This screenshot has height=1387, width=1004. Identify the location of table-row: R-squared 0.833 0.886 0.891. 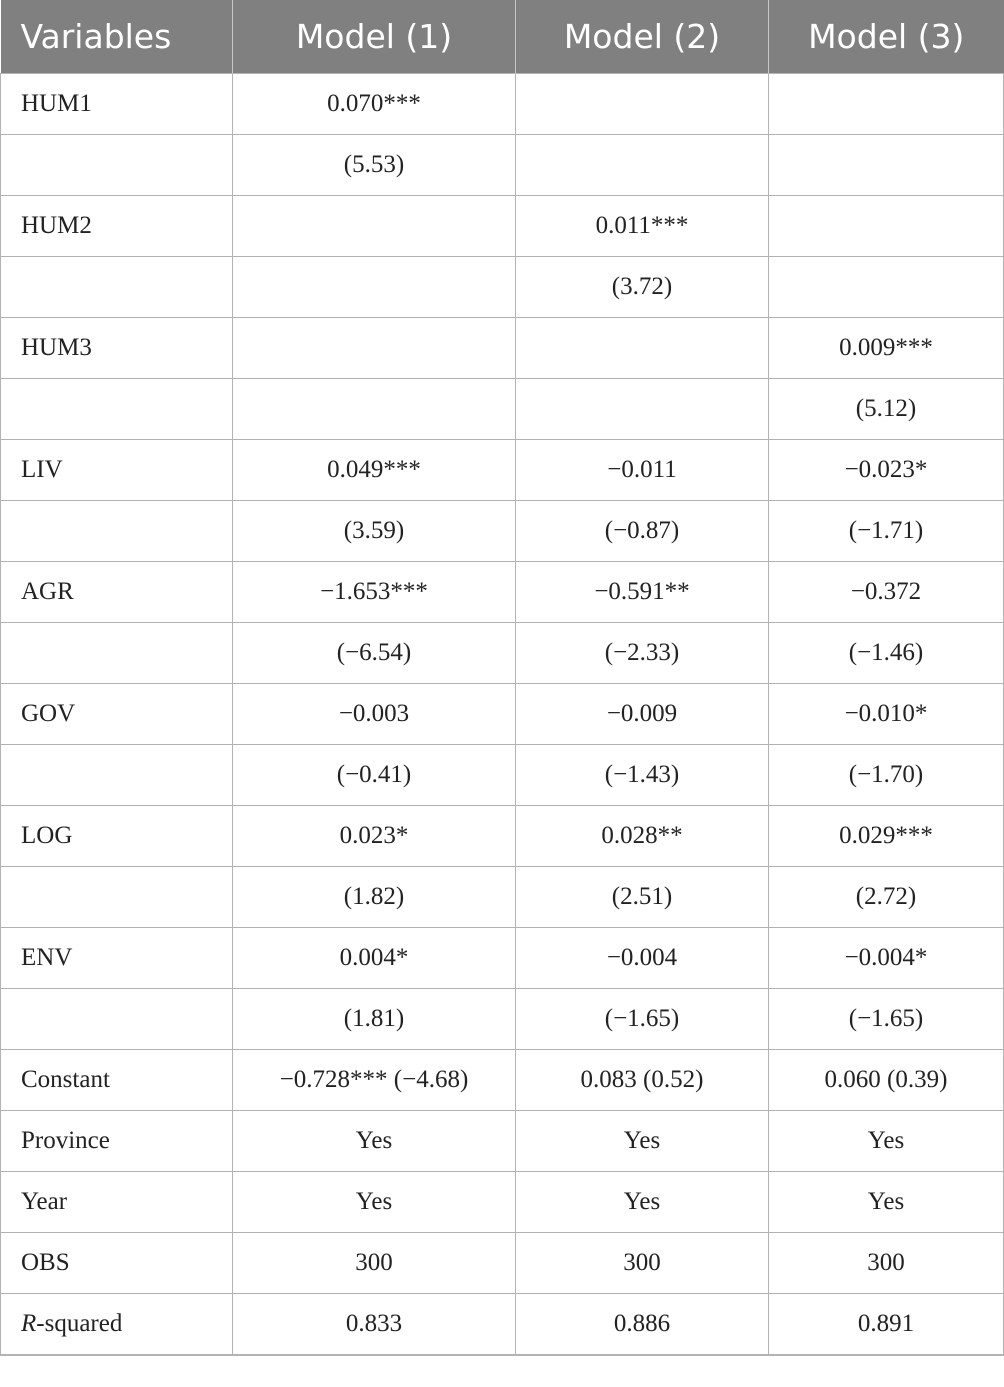
(502, 1324).